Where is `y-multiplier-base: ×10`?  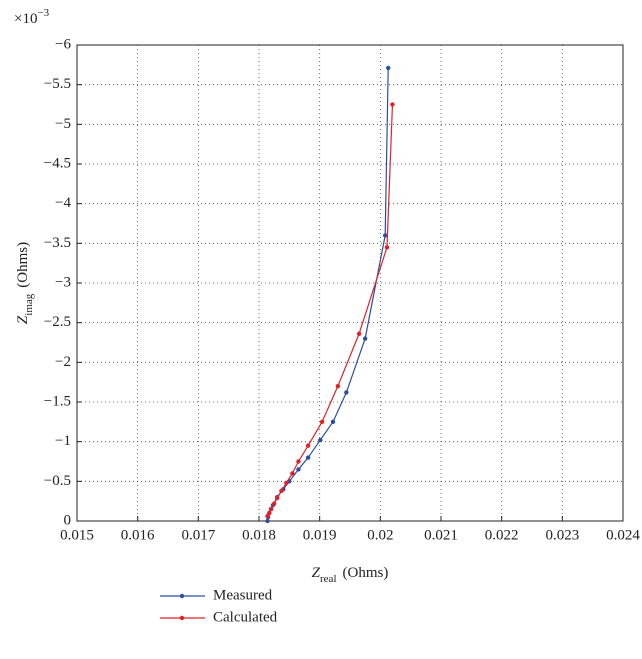
y-multiplier-base: ×10 is located at coordinates (25, 19).